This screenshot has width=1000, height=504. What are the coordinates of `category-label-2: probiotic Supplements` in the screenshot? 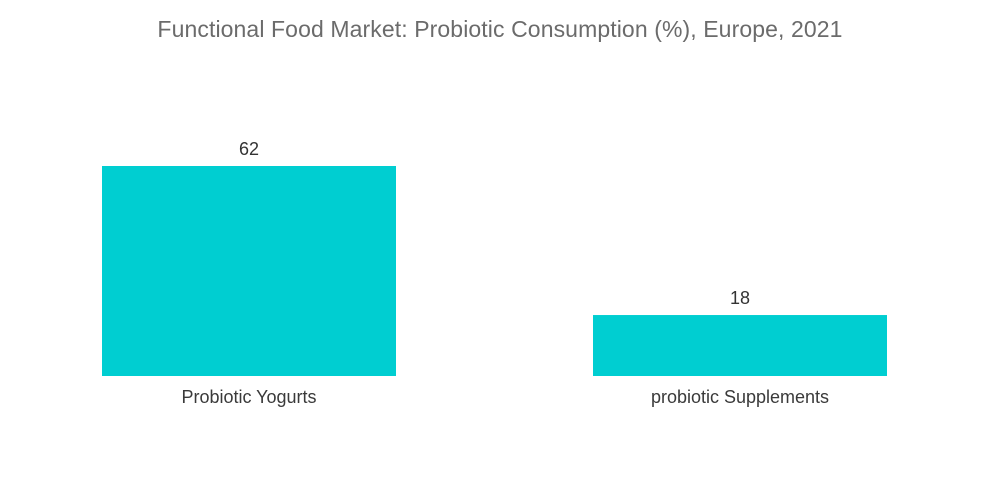 It's located at (740, 397).